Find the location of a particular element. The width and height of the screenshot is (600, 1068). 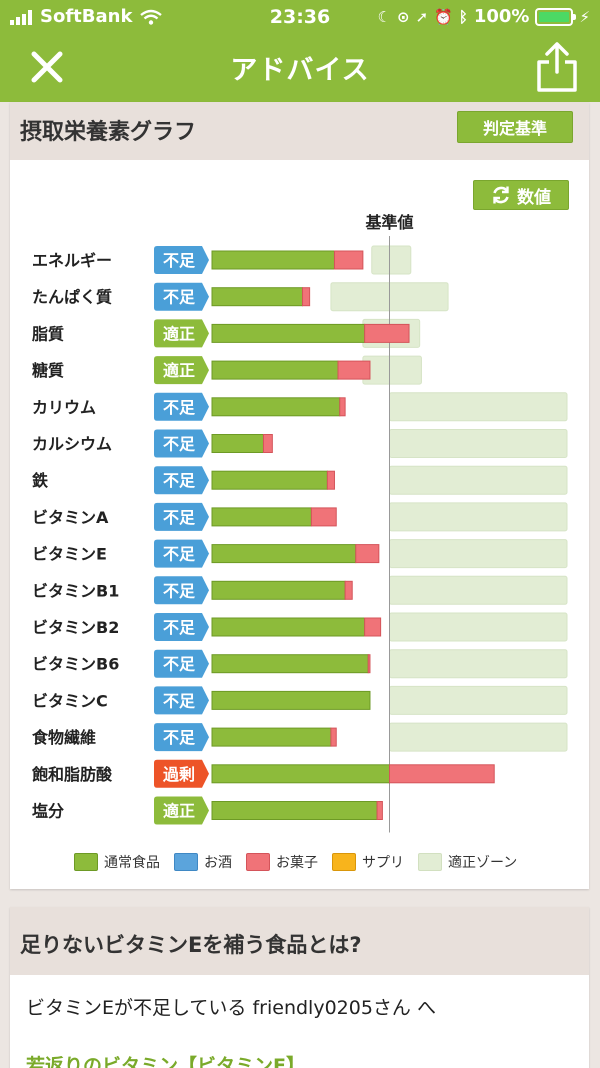

legend-label: サプリ is located at coordinates (383, 863).